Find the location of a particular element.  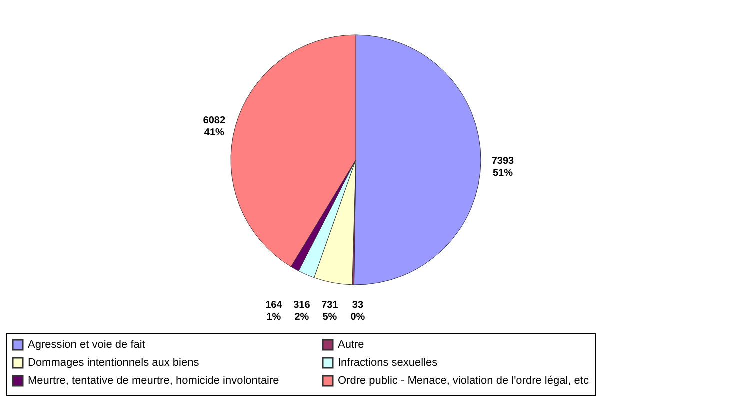

legend-label: Ordre public - Menace, violation de l'ordre légal, etc is located at coordinates (464, 381).